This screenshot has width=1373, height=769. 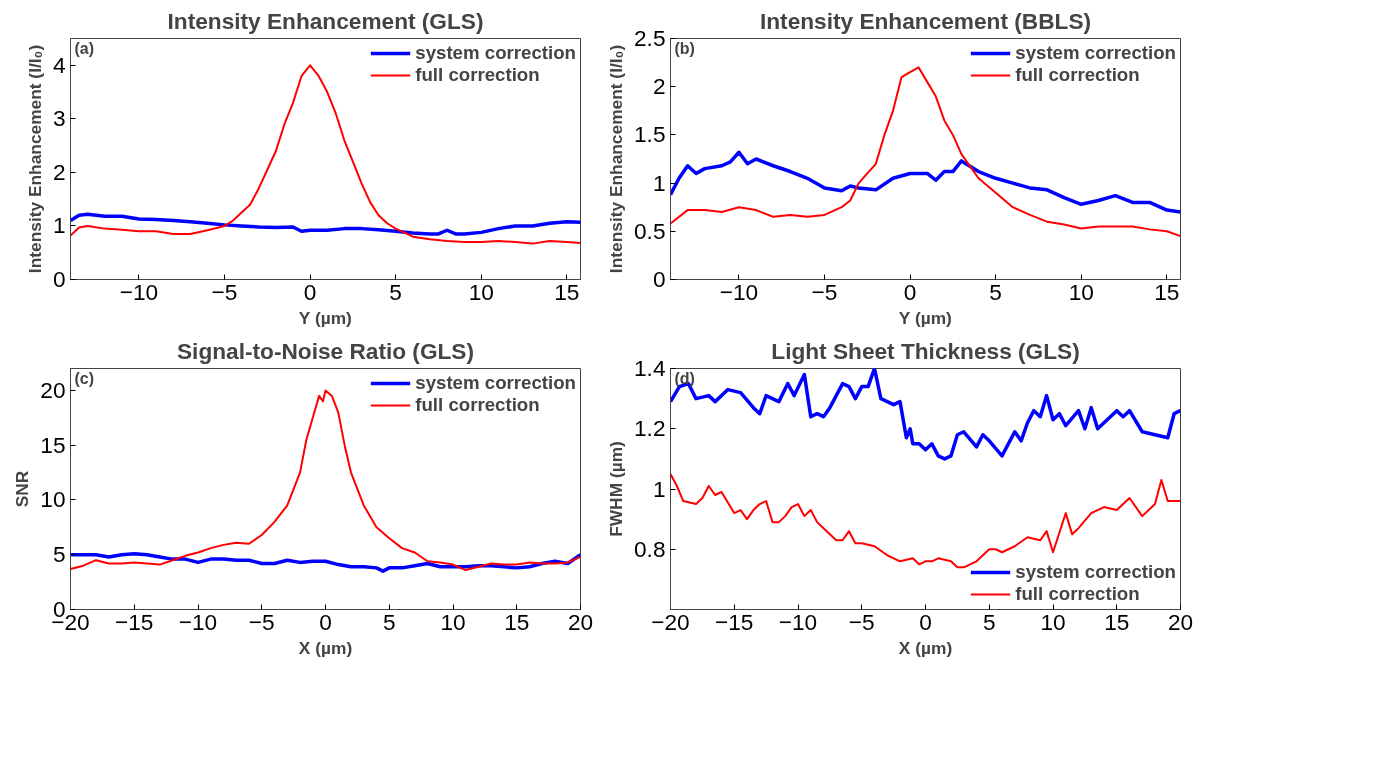 I want to click on y-tick-label: 1.2, so click(x=650, y=428).